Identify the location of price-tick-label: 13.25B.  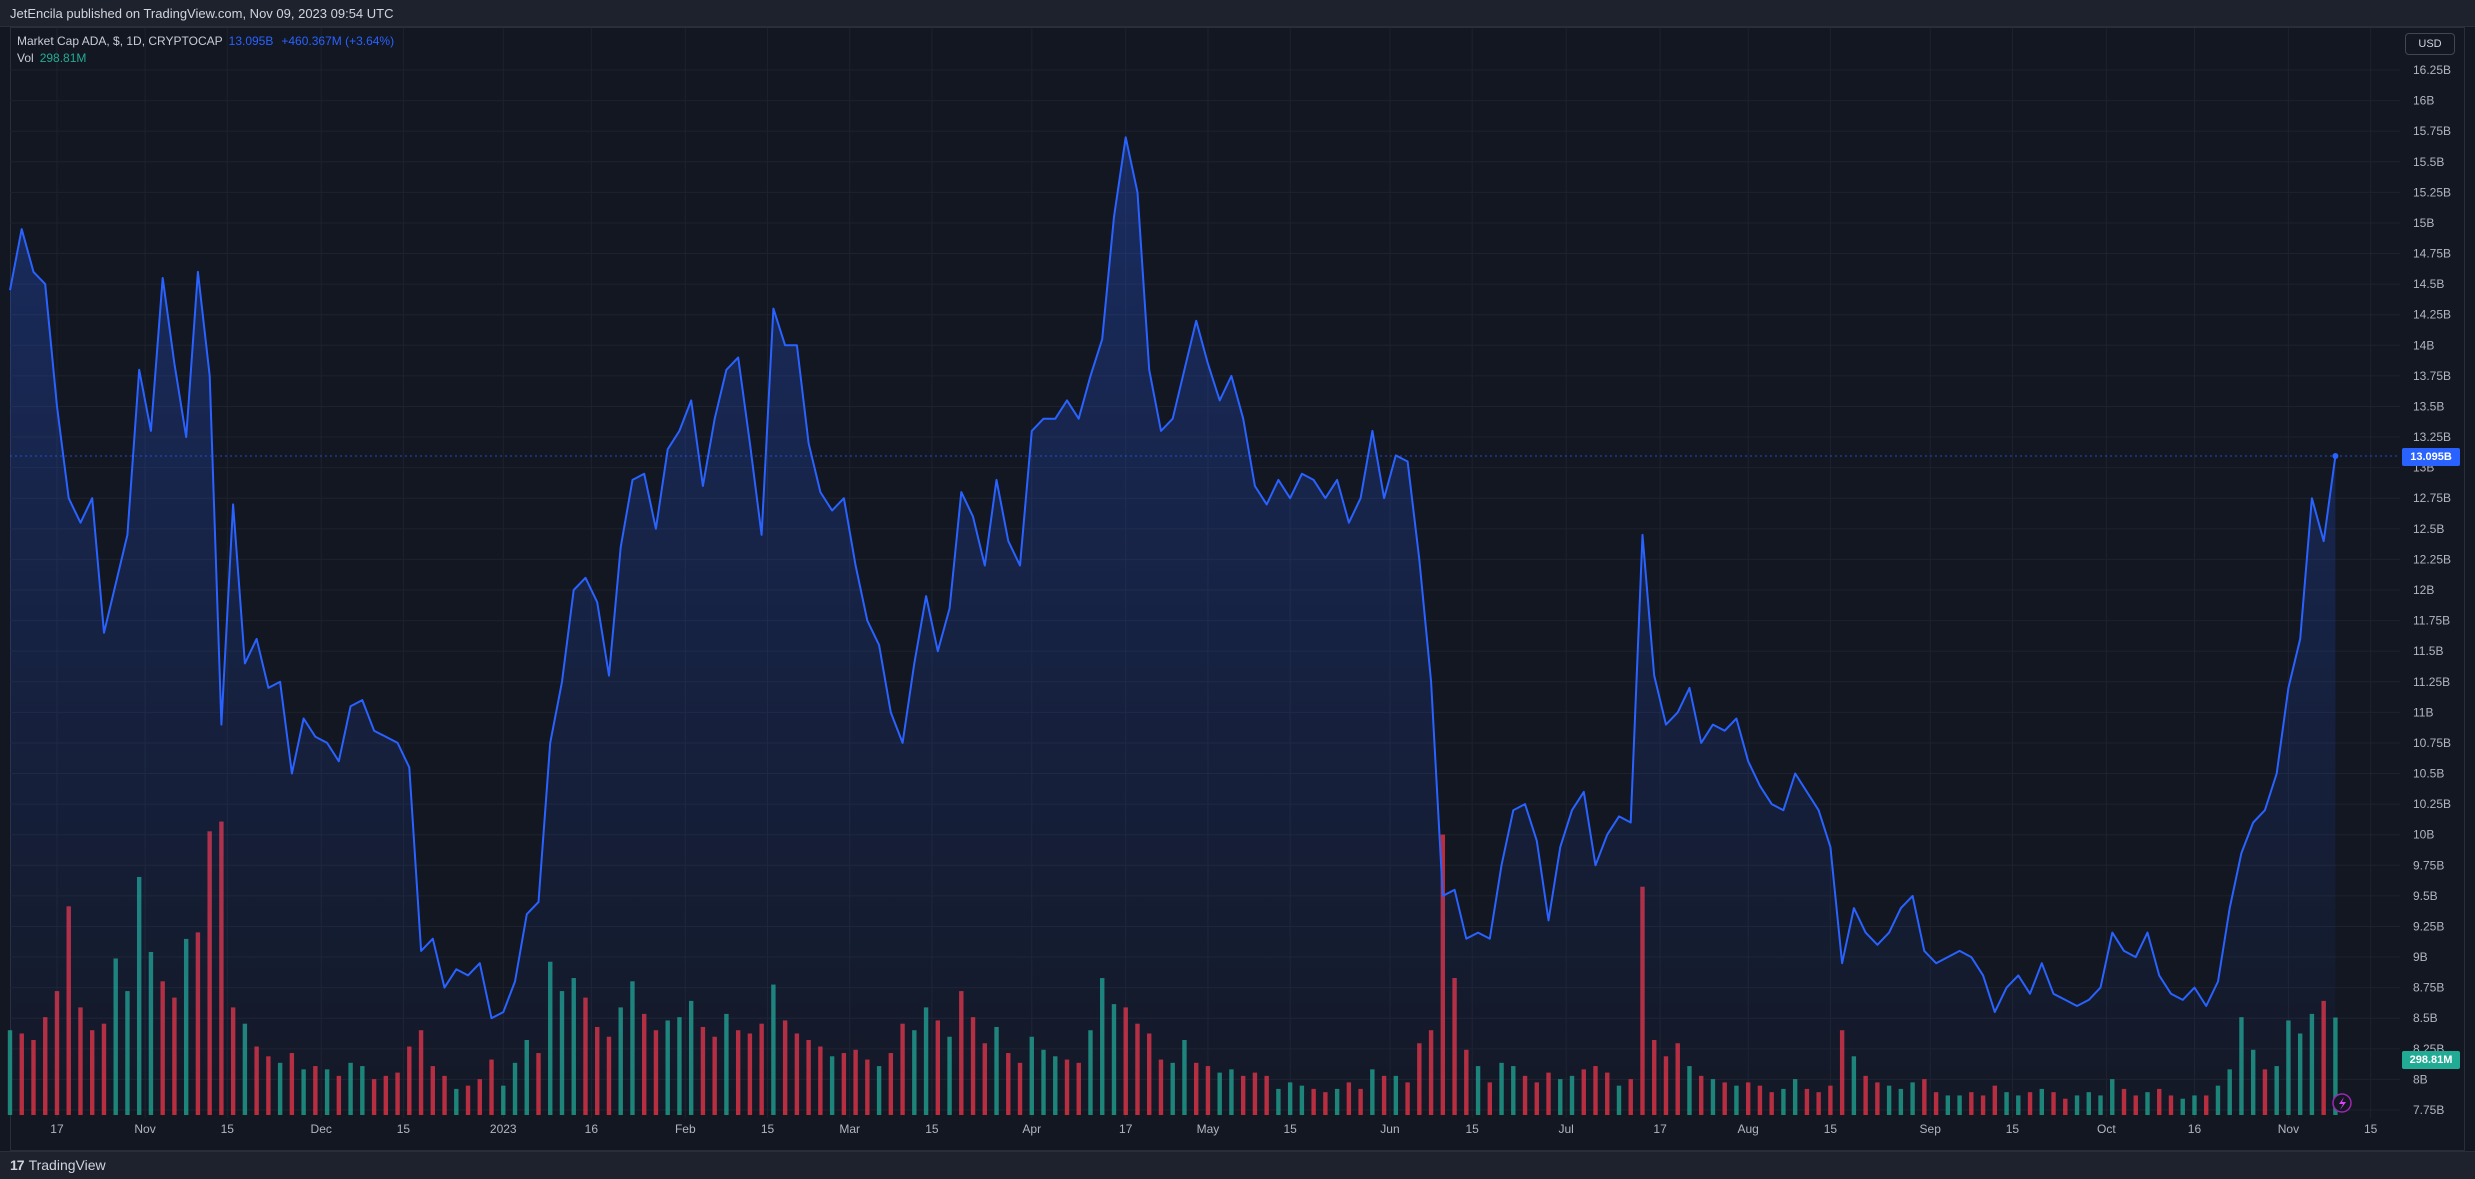
(2432, 437).